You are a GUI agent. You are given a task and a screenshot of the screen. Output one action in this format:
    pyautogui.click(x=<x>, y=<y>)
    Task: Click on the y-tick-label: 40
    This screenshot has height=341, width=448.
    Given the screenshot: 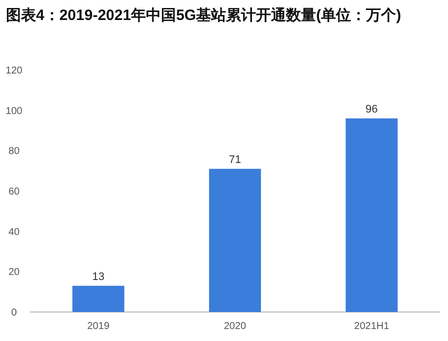 What is the action you would take?
    pyautogui.click(x=14, y=232)
    